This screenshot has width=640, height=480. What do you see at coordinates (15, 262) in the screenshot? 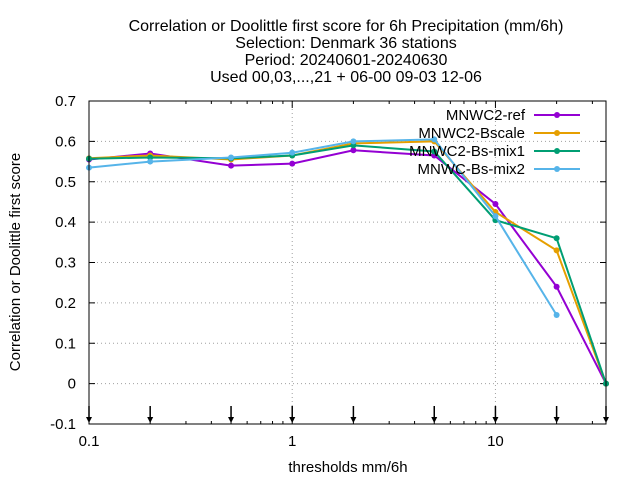
I see `y-axis-label: Correlation or Doolittle first score` at bounding box center [15, 262].